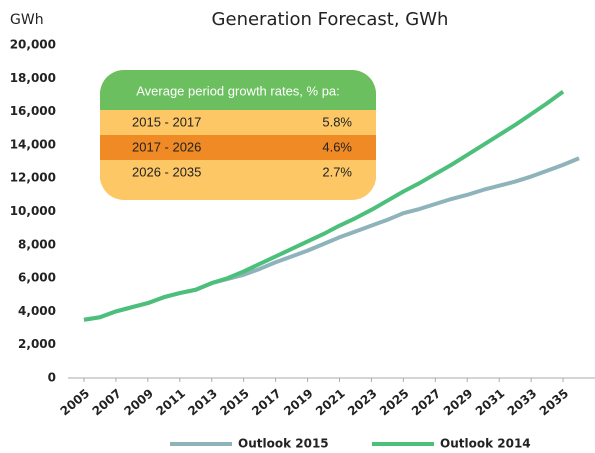 This screenshot has height=453, width=595. Describe the element at coordinates (37, 244) in the screenshot. I see `y-tick-label: 8,000` at that location.